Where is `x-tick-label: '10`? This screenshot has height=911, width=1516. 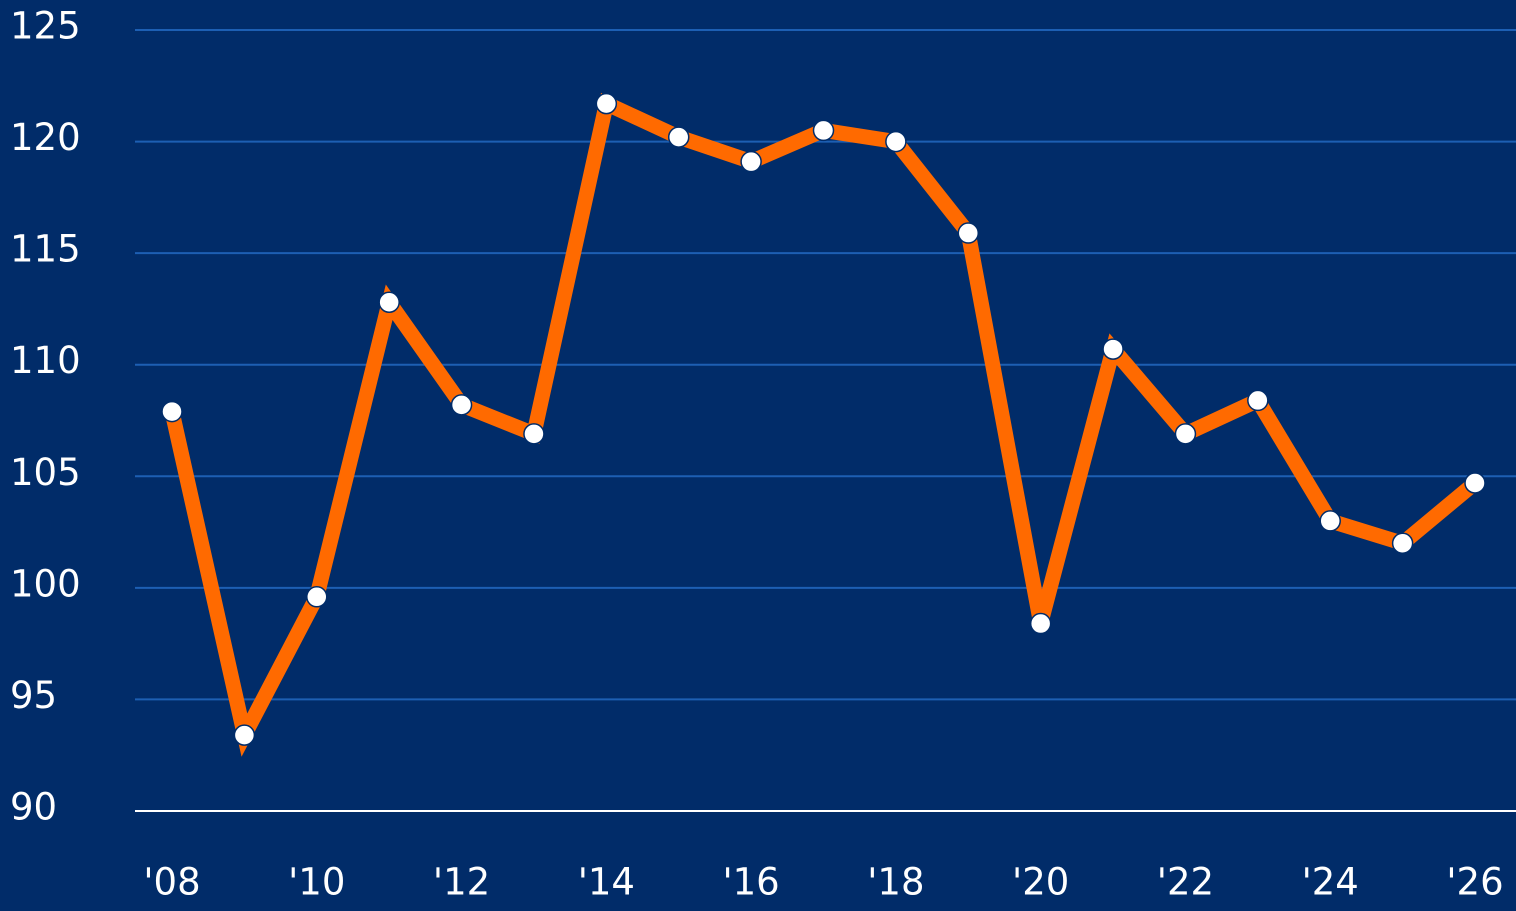 x-tick-label: '10 is located at coordinates (316, 882).